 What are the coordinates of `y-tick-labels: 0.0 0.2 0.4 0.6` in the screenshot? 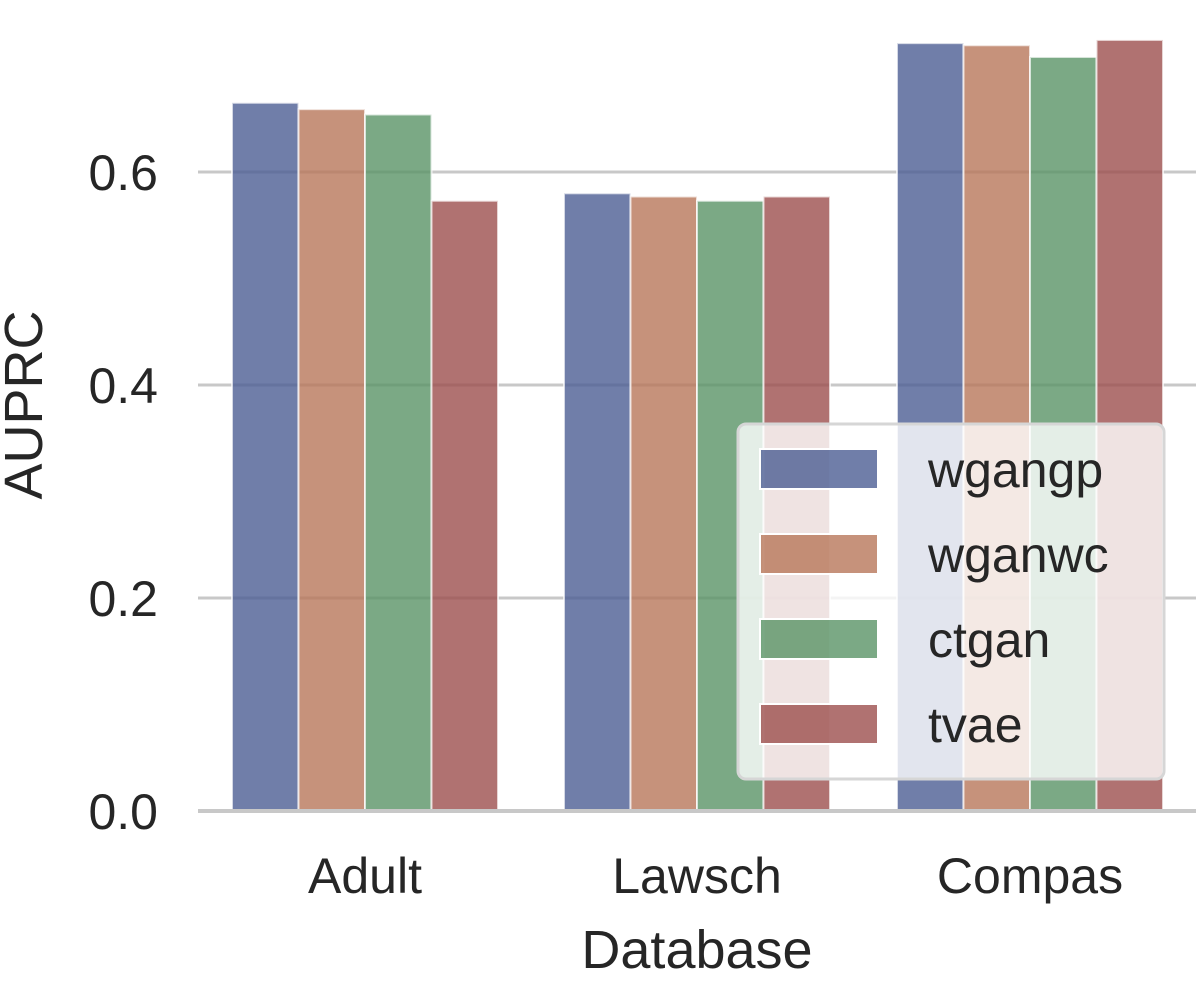 It's located at (123, 492).